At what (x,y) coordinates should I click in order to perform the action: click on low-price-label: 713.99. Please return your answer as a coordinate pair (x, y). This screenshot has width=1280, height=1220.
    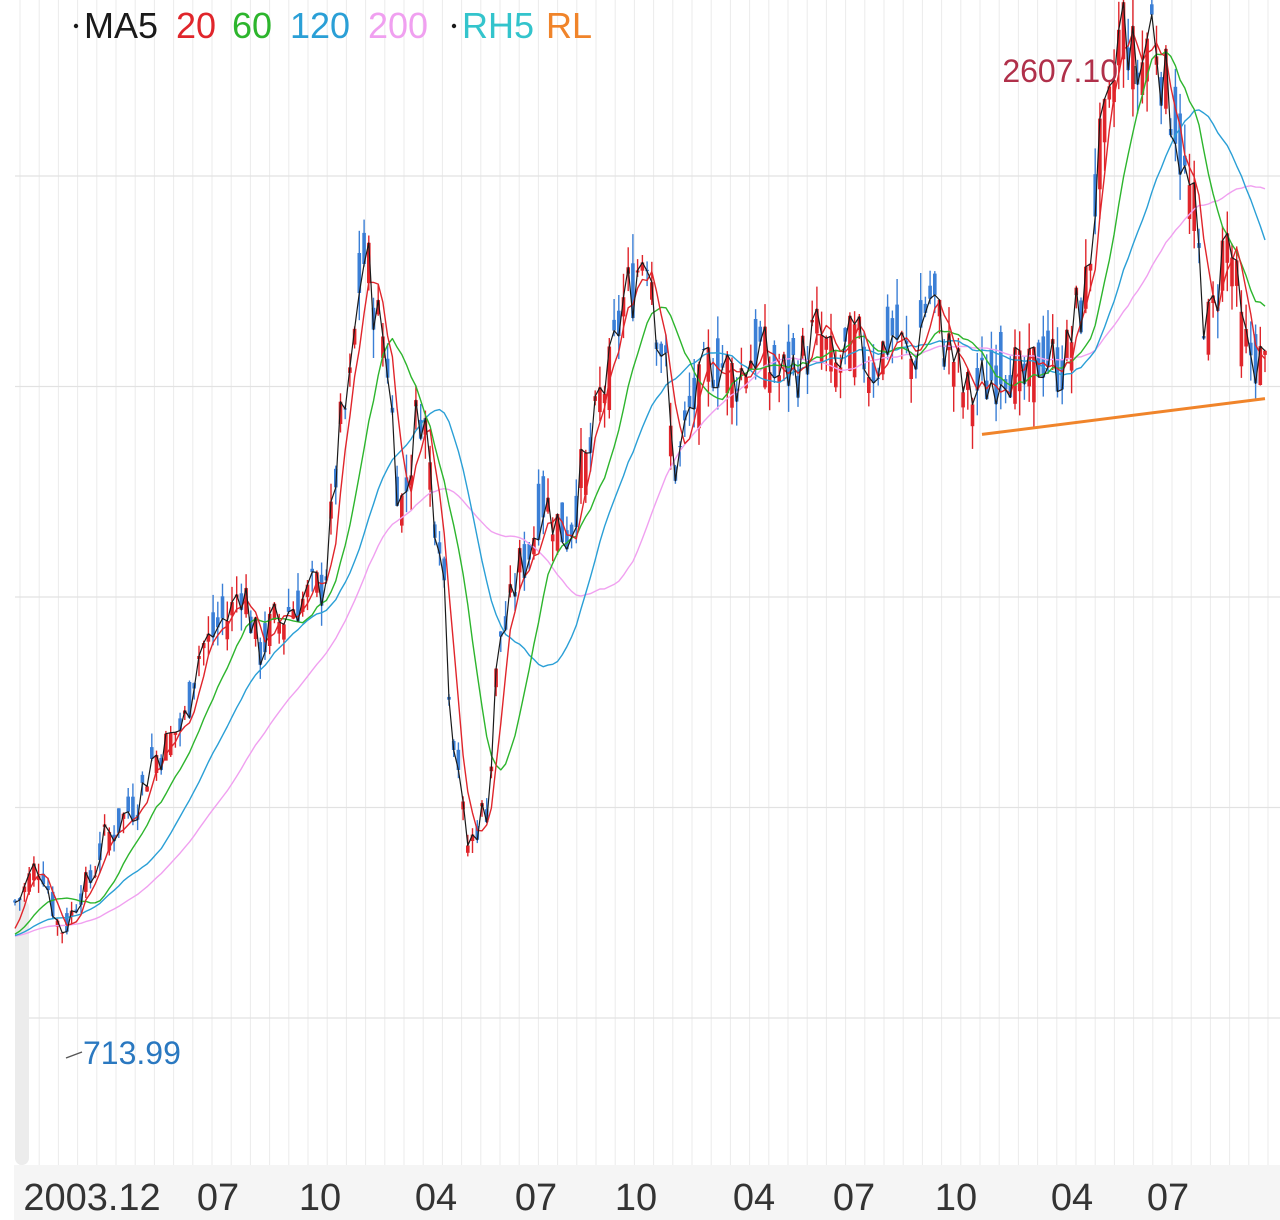
    Looking at the image, I should click on (132, 1053).